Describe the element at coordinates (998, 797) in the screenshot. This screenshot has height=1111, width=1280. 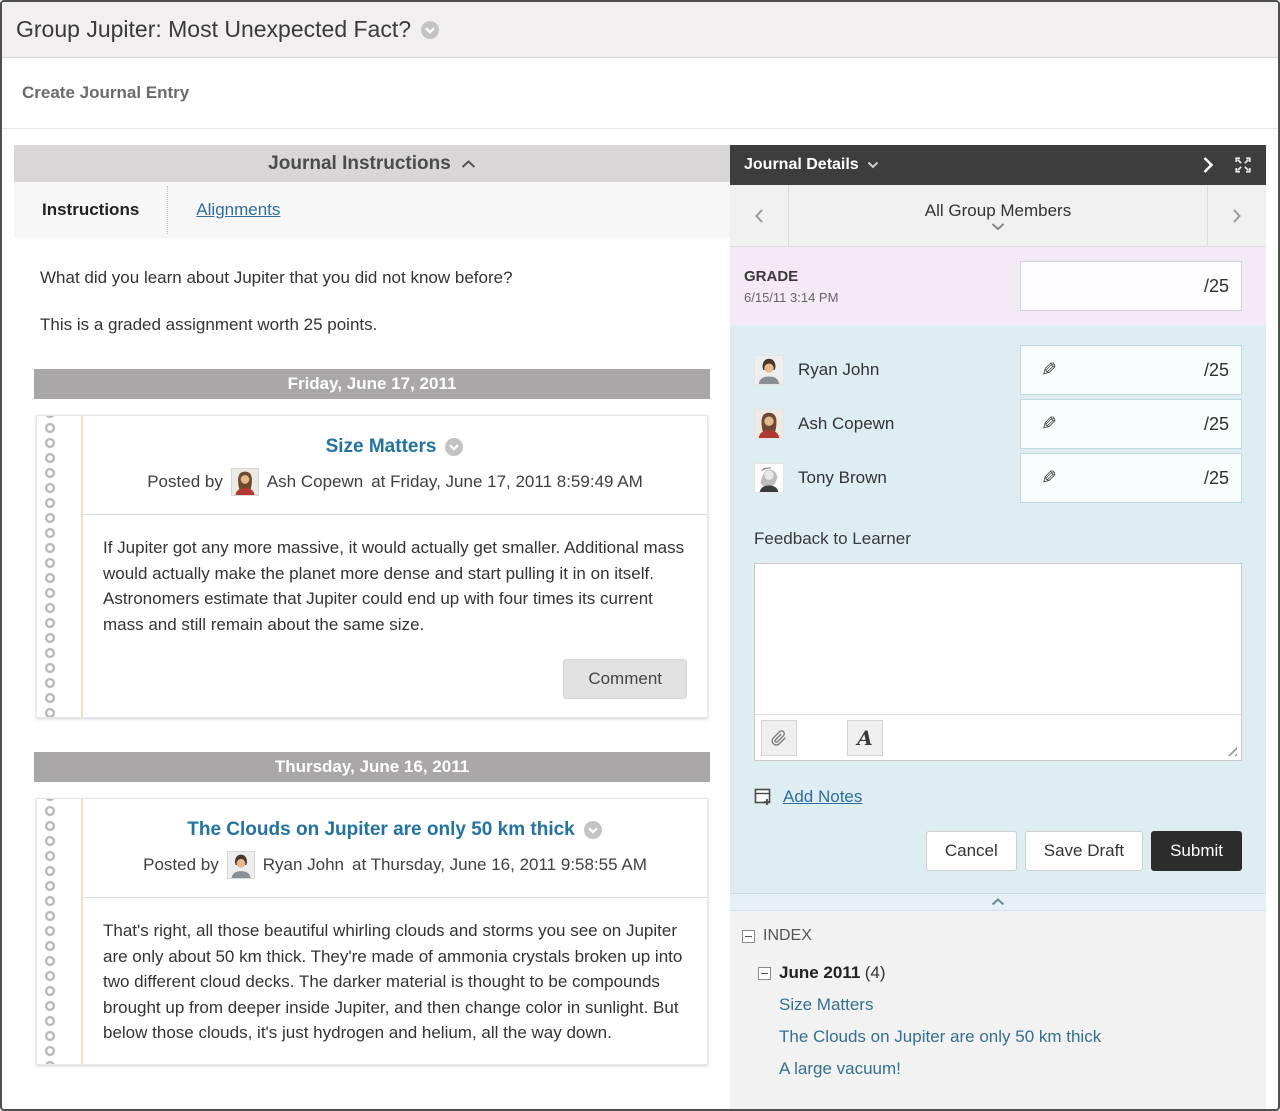
I see `add-notes-row: Add Notes` at that location.